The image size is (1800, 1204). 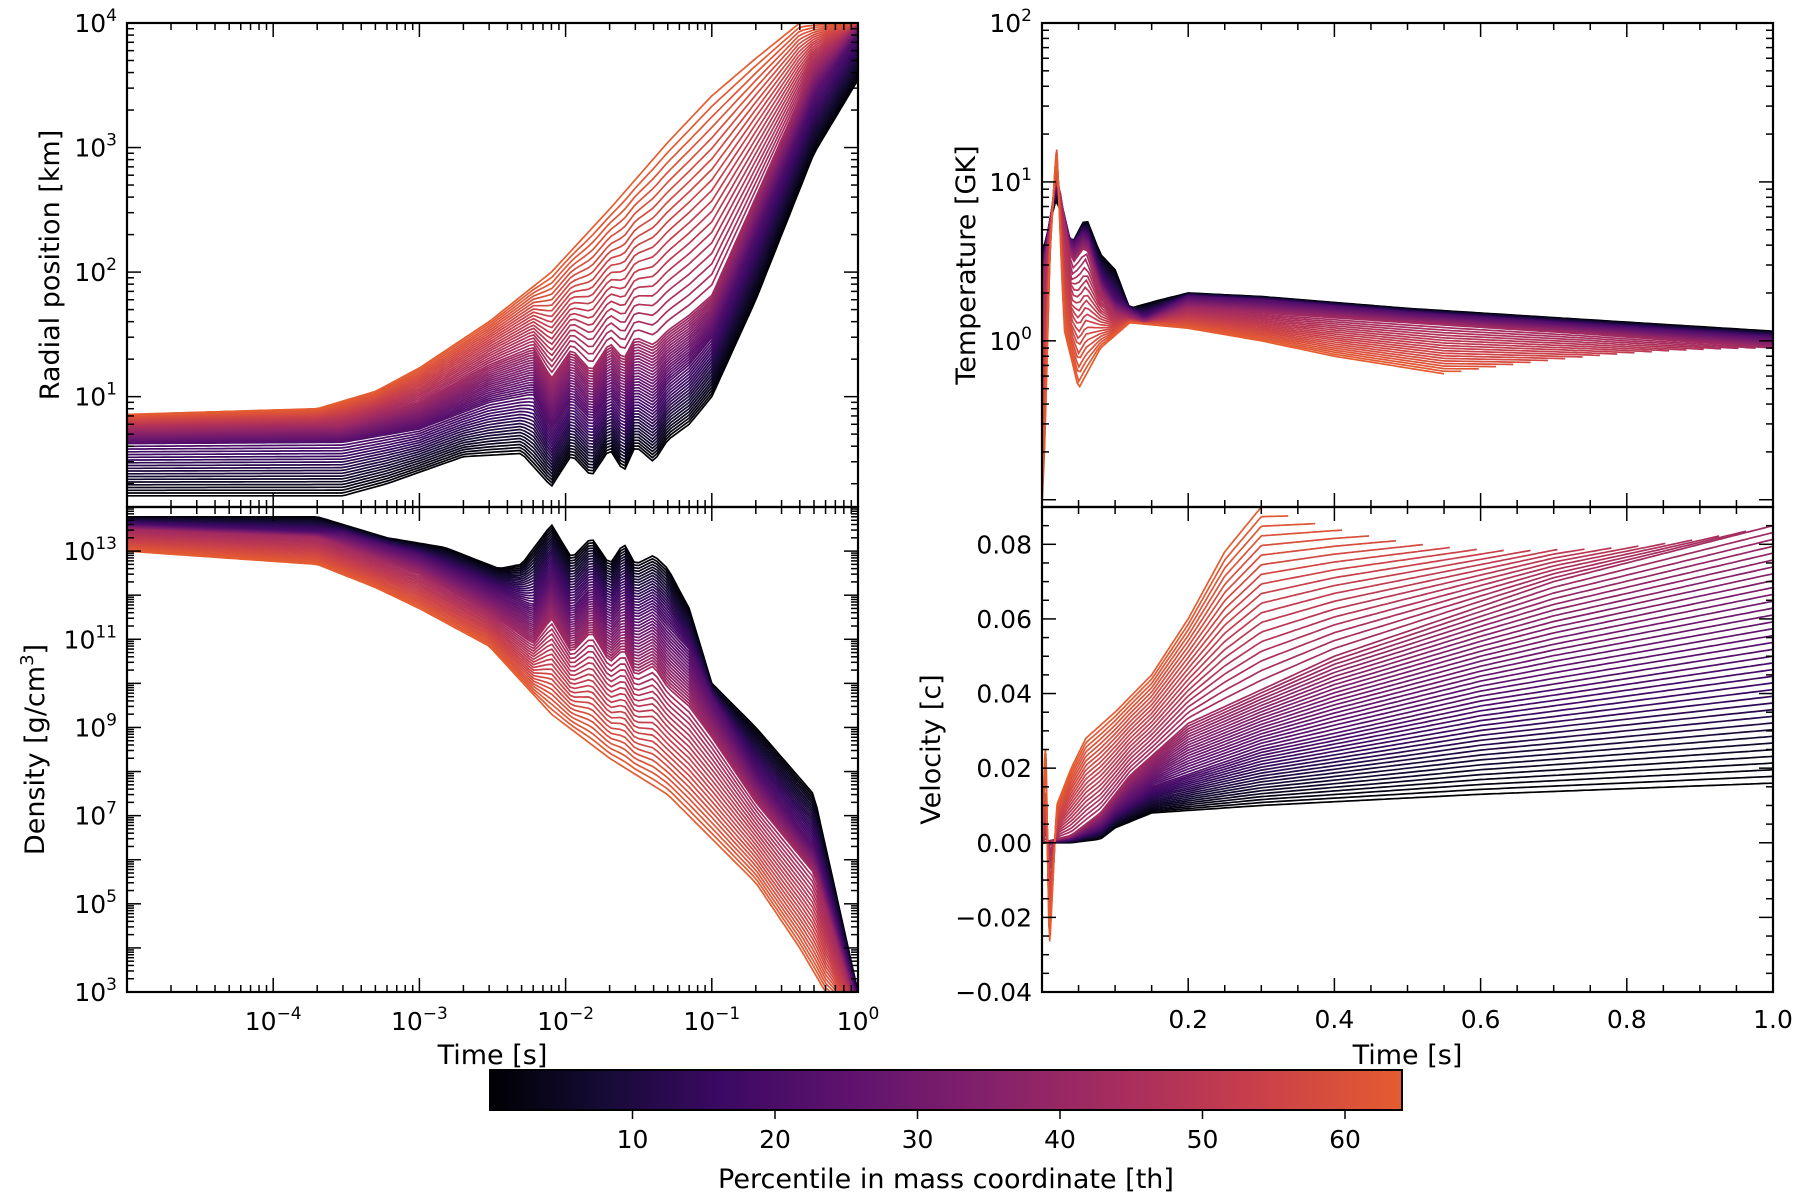 I want to click on top-left-ytick-label: 10¹, so click(x=95, y=396).